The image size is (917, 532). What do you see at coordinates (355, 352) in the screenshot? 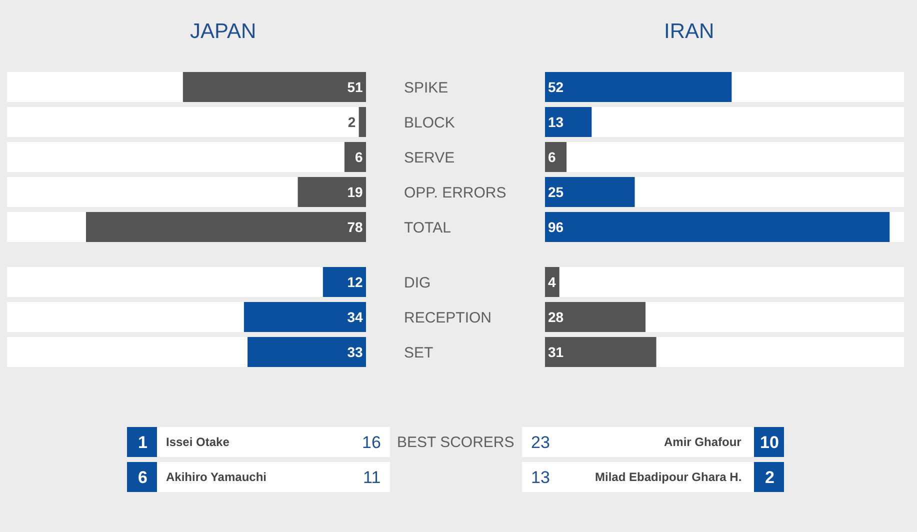
I see `data-label: 33` at bounding box center [355, 352].